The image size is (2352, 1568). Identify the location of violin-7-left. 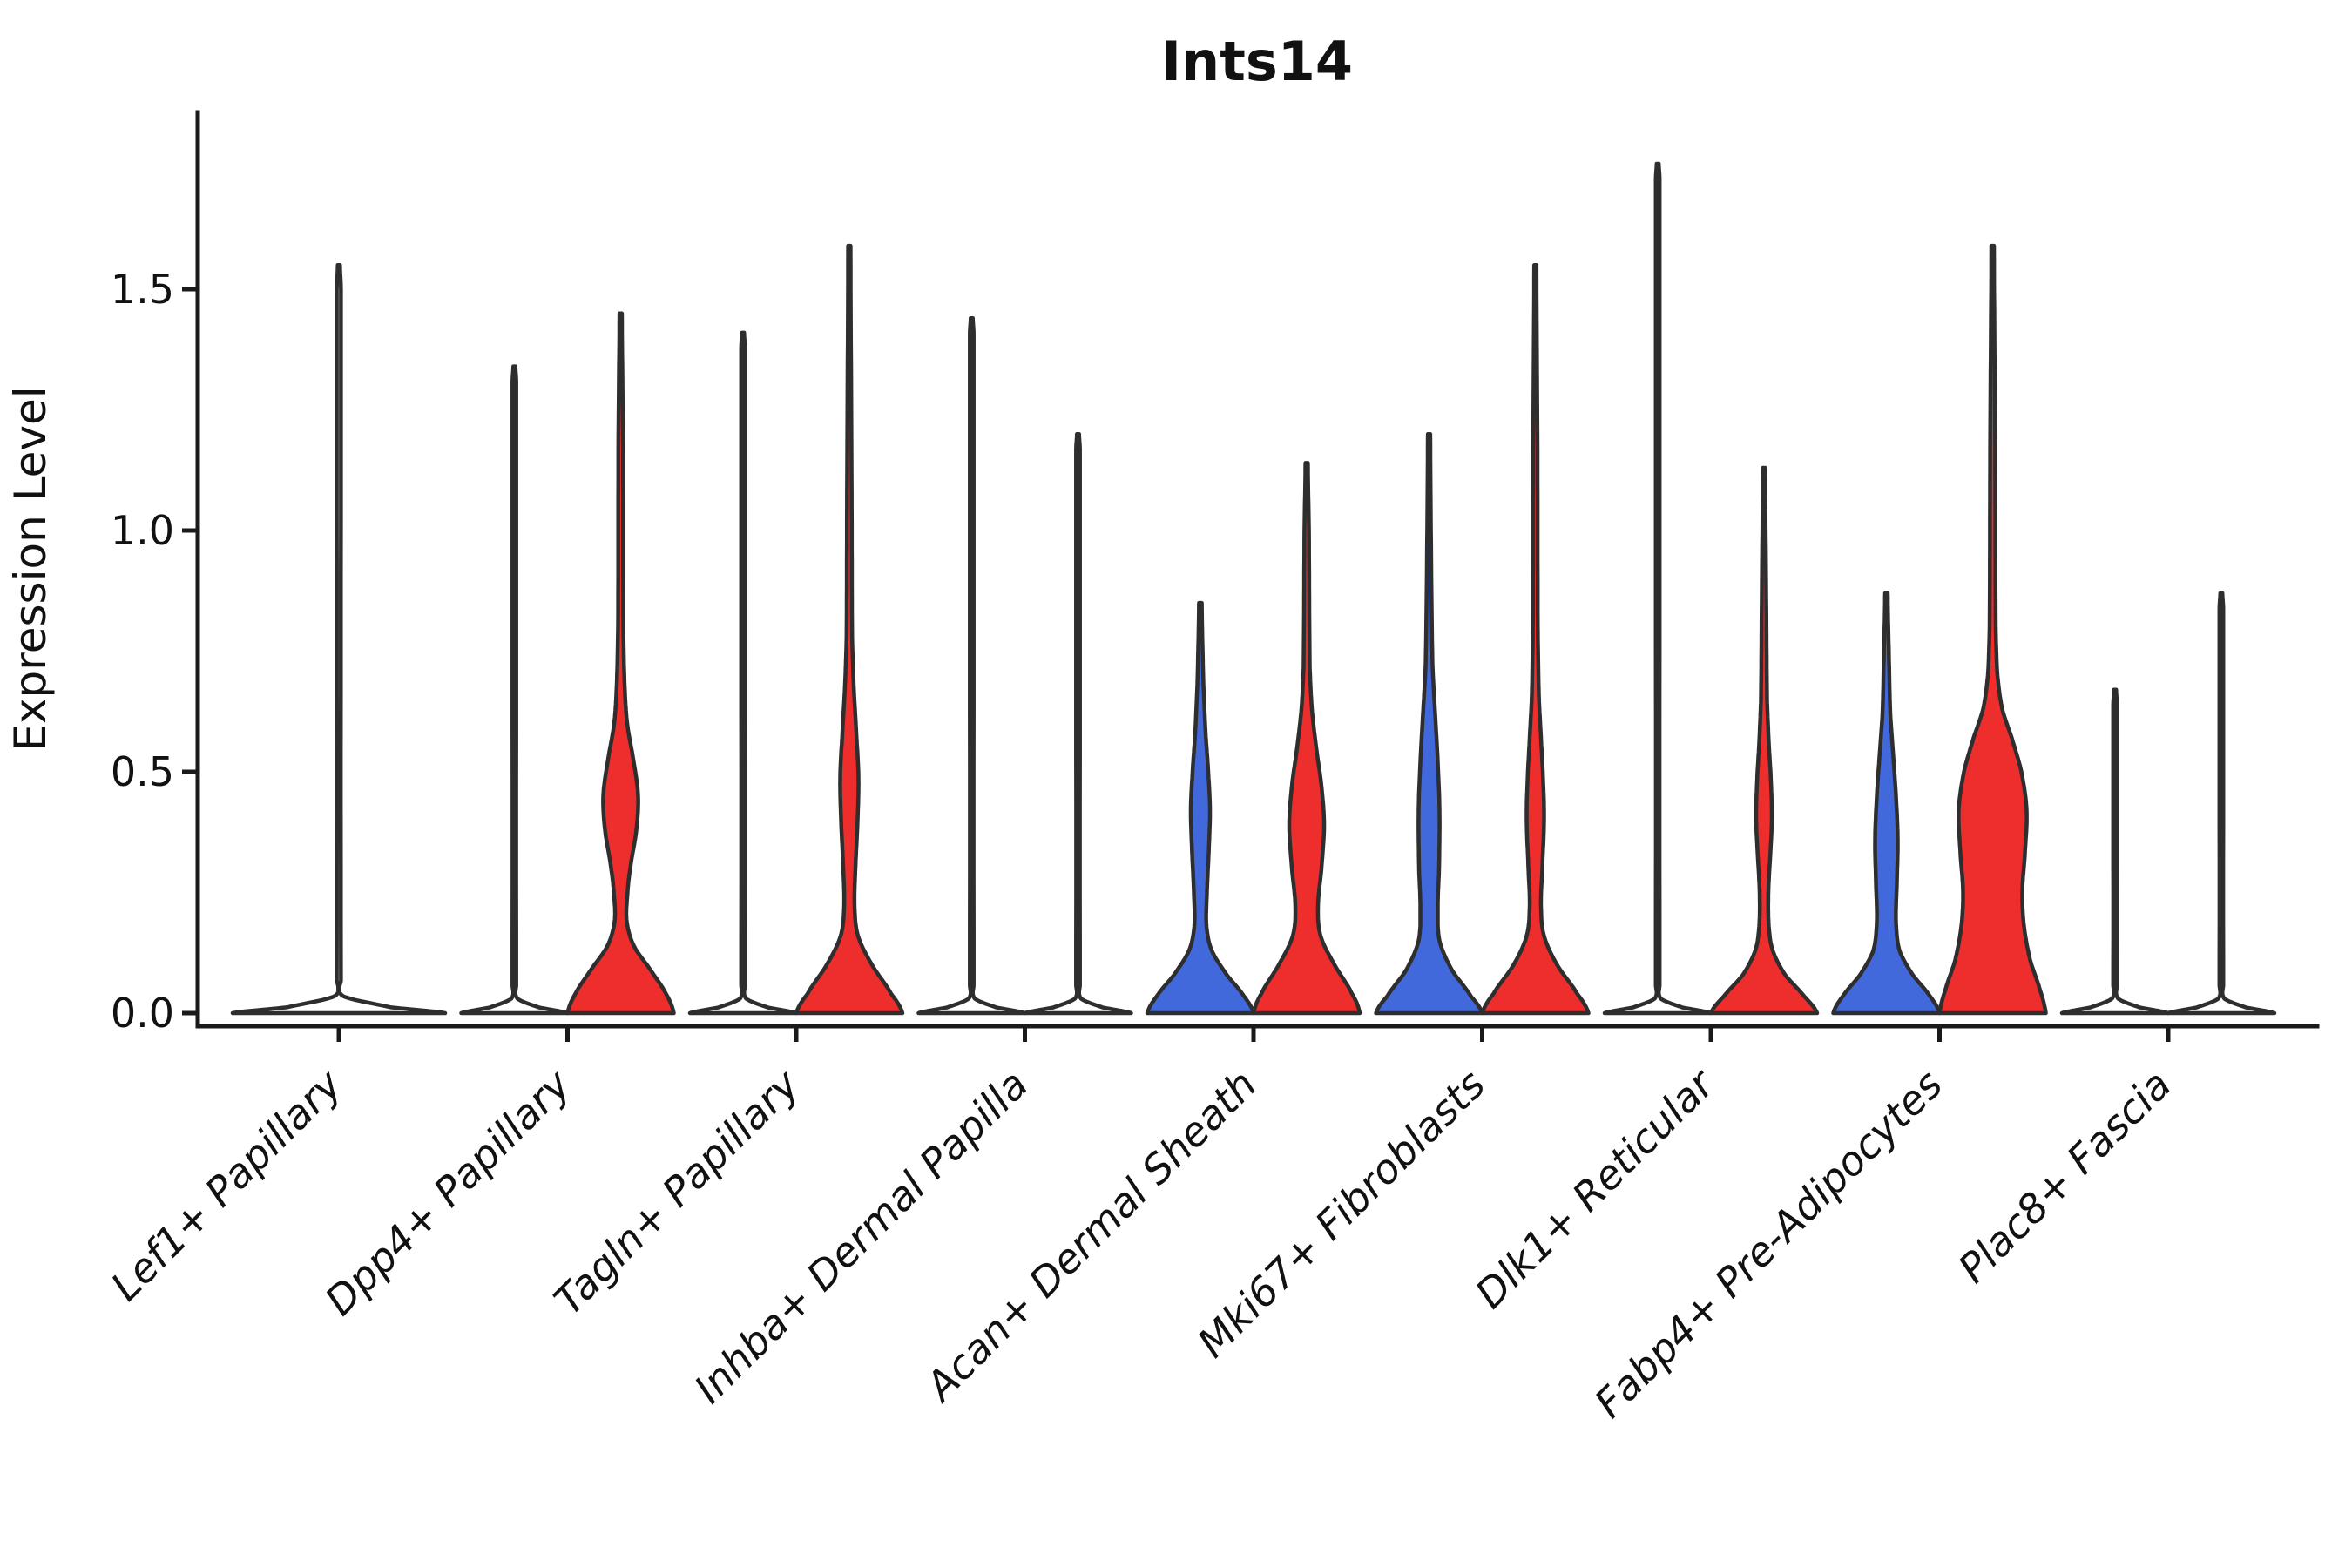
(1657, 588).